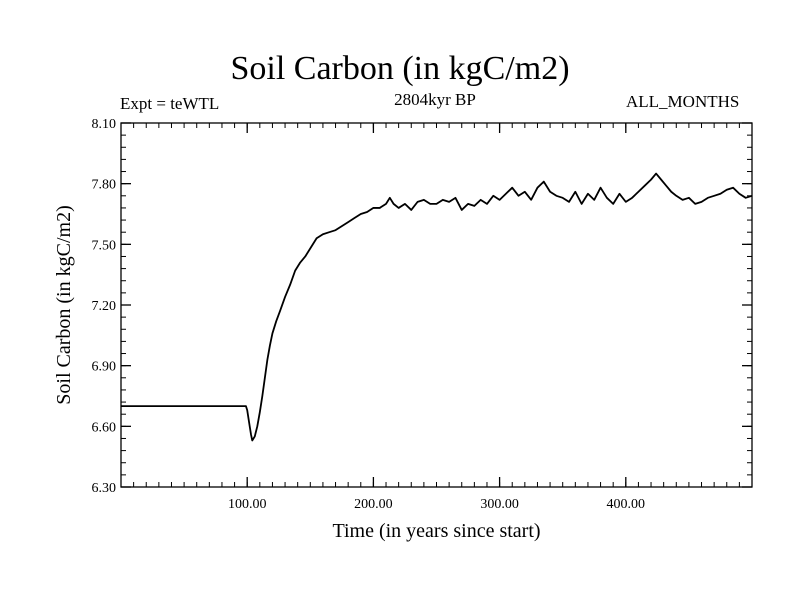 The image size is (800, 600). What do you see at coordinates (104, 245) in the screenshot?
I see `y-tick-label: 7.50` at bounding box center [104, 245].